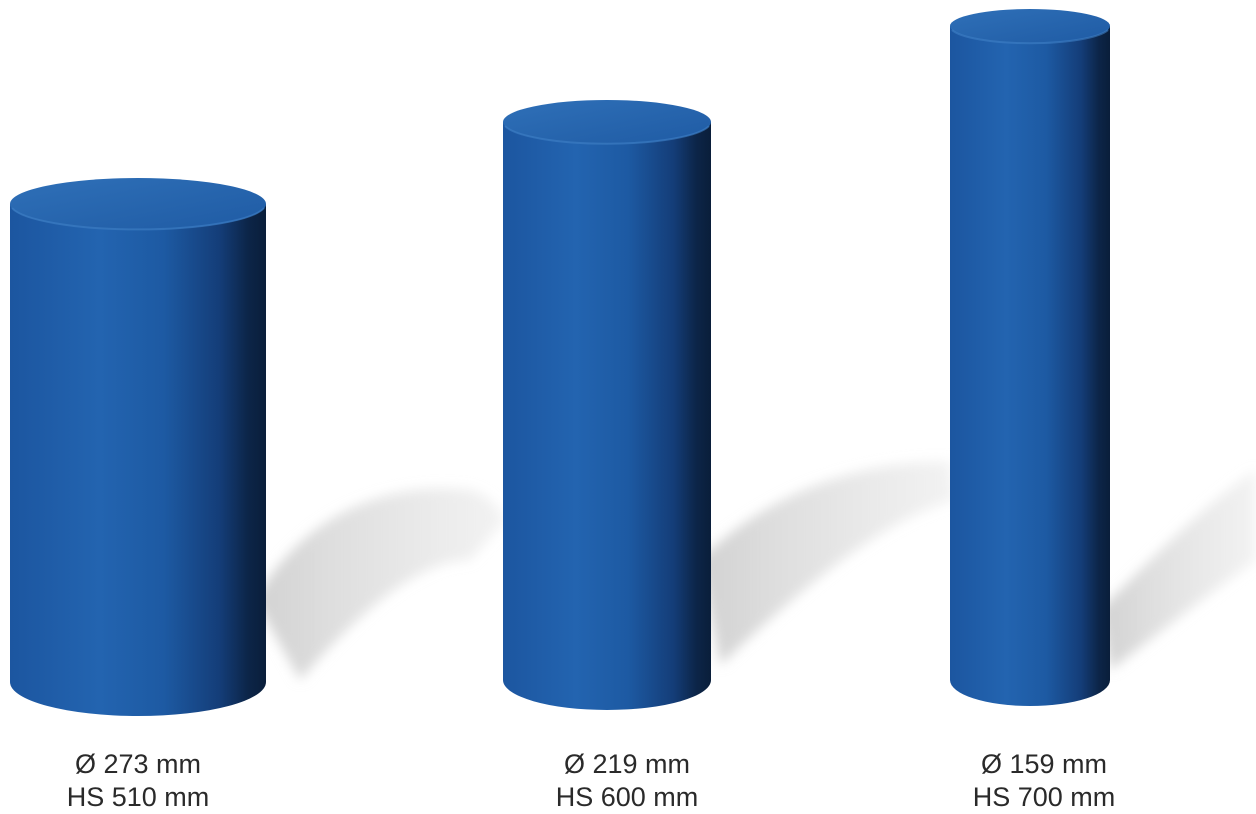 The height and width of the screenshot is (814, 1256). I want to click on diameter-label: Ø 273 mm, so click(138, 764).